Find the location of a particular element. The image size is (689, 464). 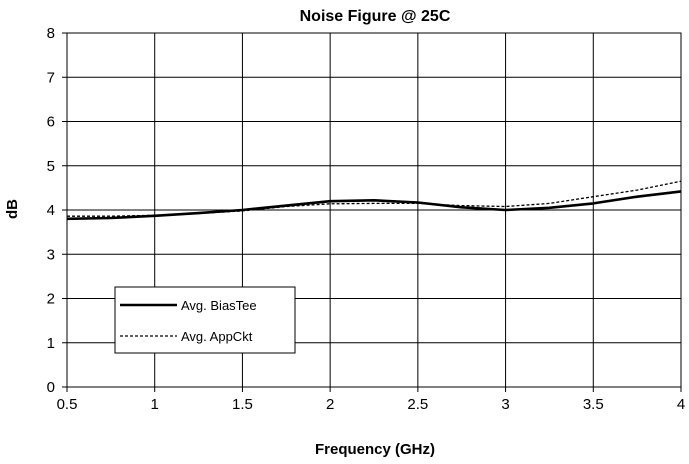

series-lines is located at coordinates (374, 200).